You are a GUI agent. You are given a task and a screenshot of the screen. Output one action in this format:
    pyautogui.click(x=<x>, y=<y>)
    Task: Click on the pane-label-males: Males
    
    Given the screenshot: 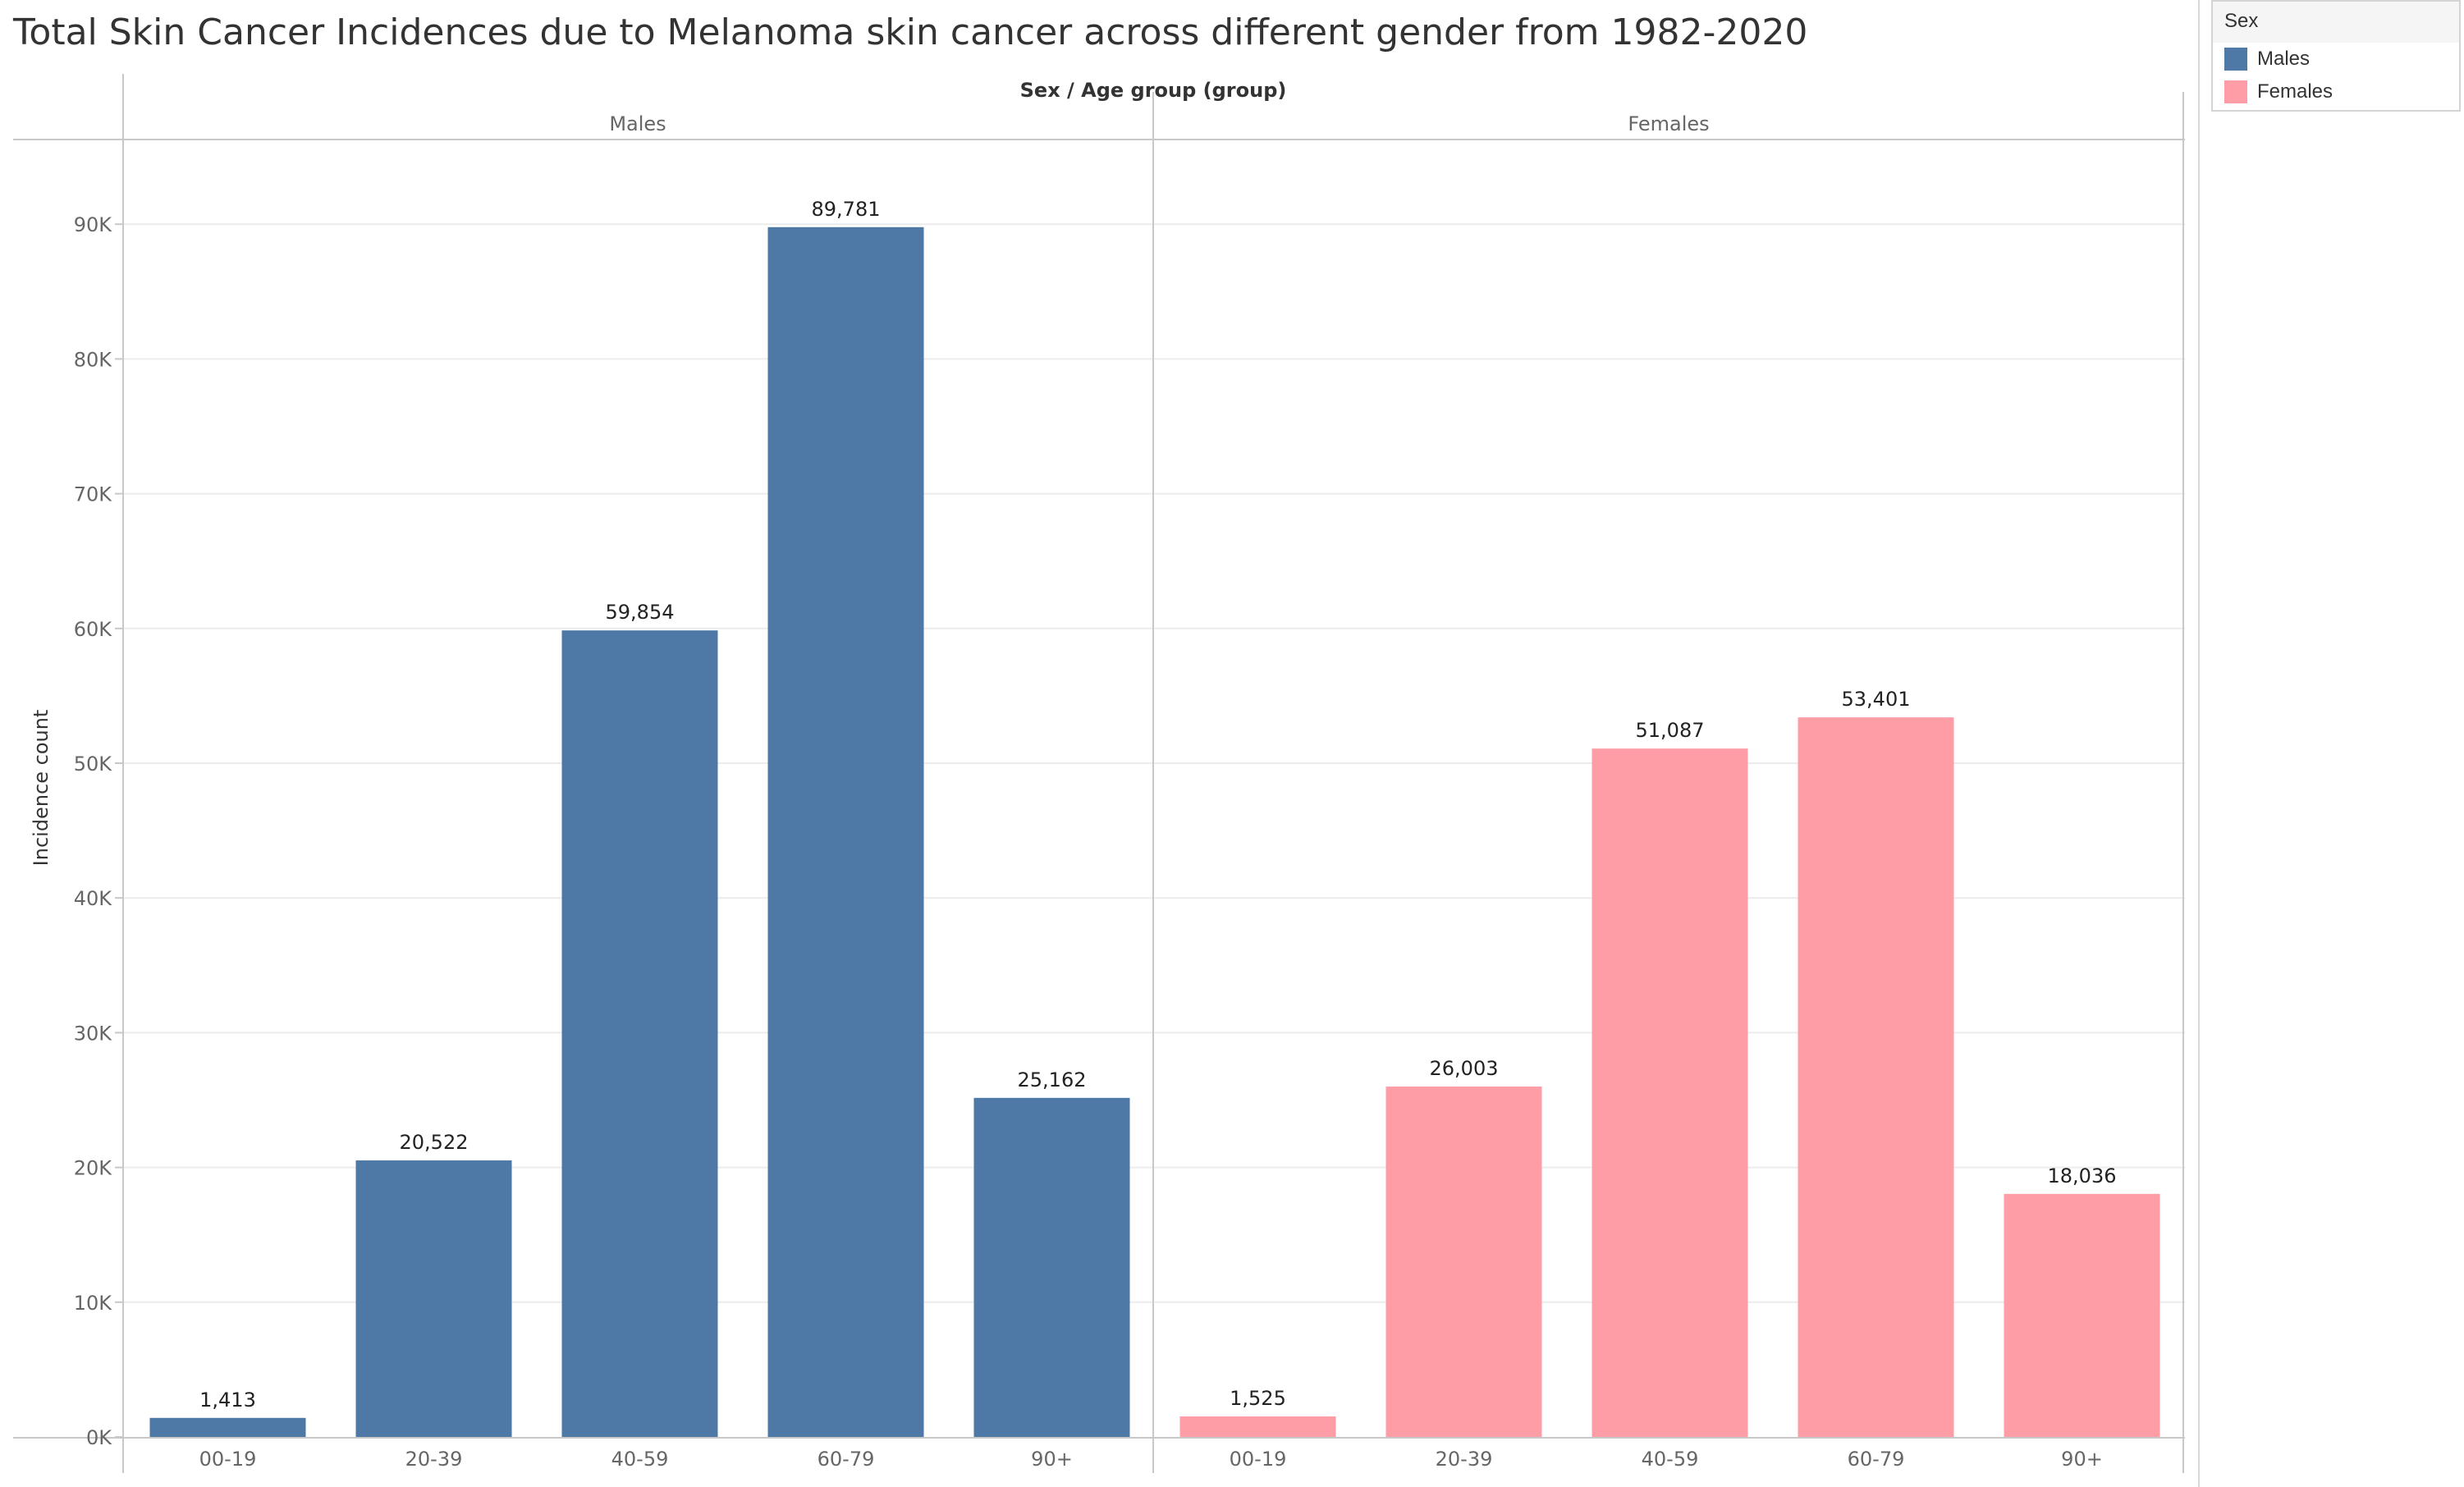 What is the action you would take?
    pyautogui.click(x=638, y=123)
    